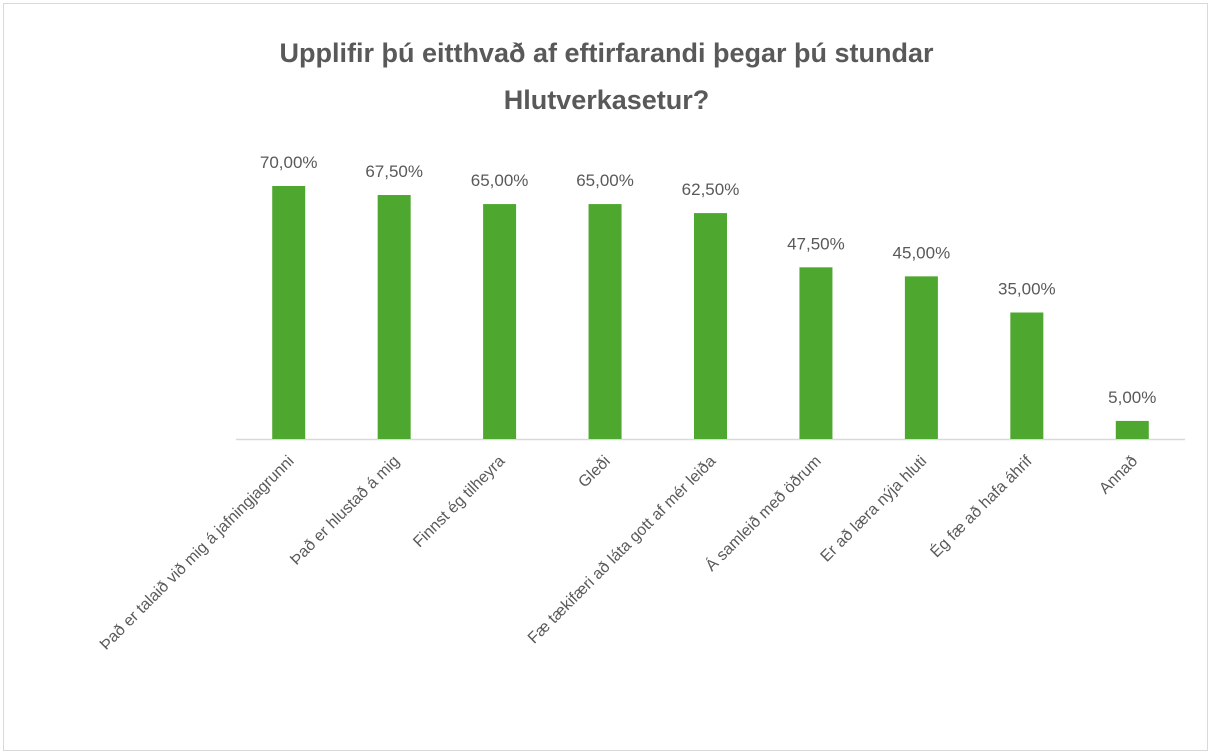  Describe the element at coordinates (1132, 397) in the screenshot. I see `data-label: 5,00%` at that location.